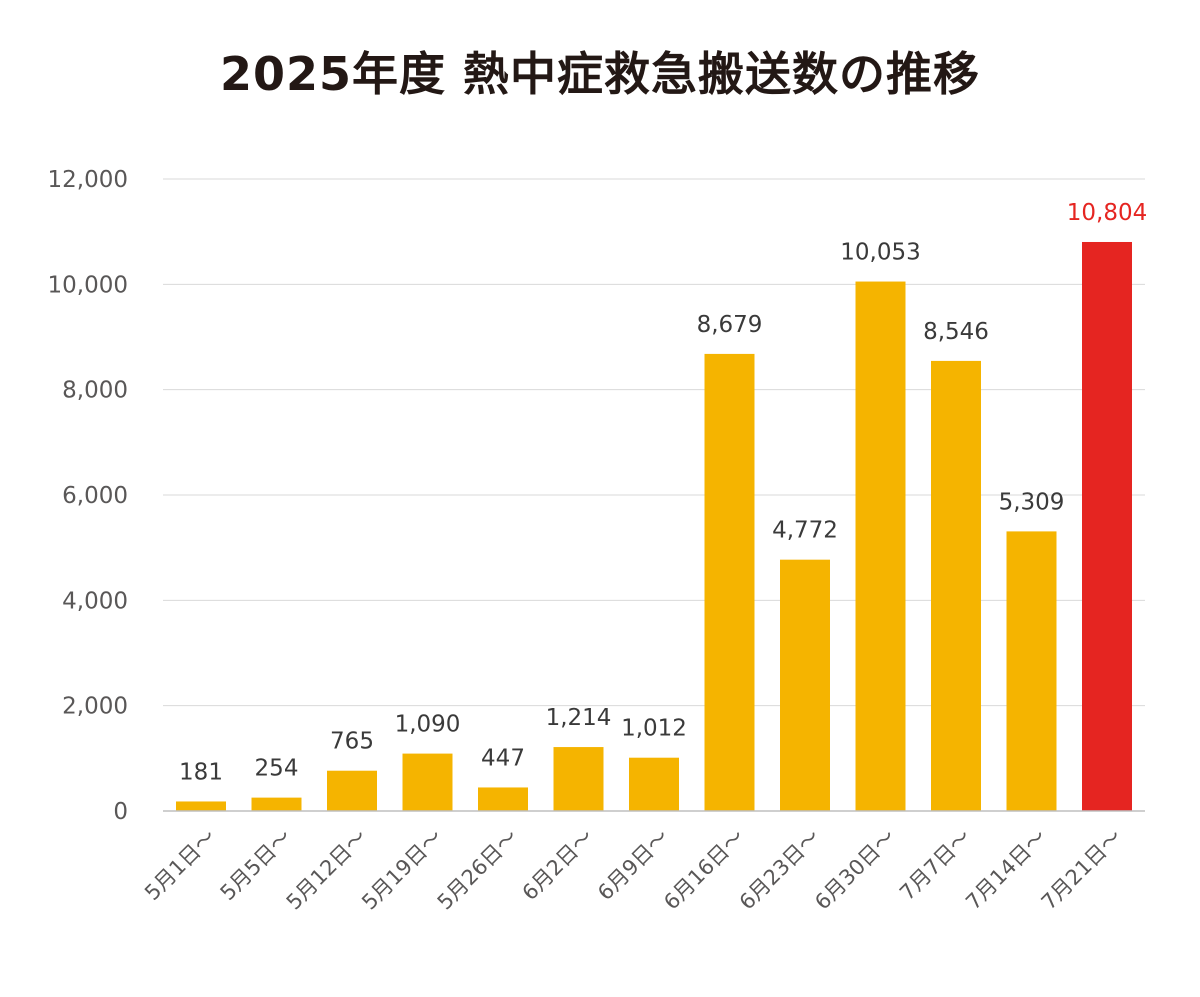  I want to click on y-tick-label: 10,000, so click(88, 285).